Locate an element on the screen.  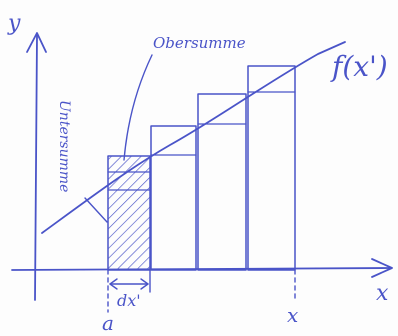
obersumme-label: Obersumme is located at coordinates (199, 43).